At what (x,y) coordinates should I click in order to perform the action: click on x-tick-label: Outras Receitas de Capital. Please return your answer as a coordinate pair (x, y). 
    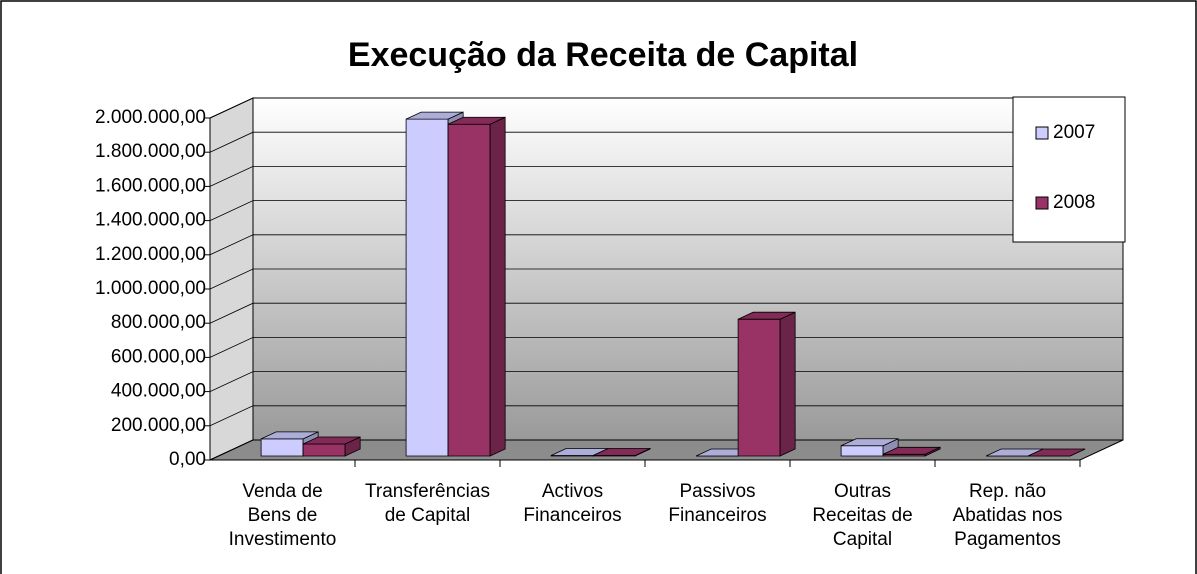
    Looking at the image, I should click on (862, 515).